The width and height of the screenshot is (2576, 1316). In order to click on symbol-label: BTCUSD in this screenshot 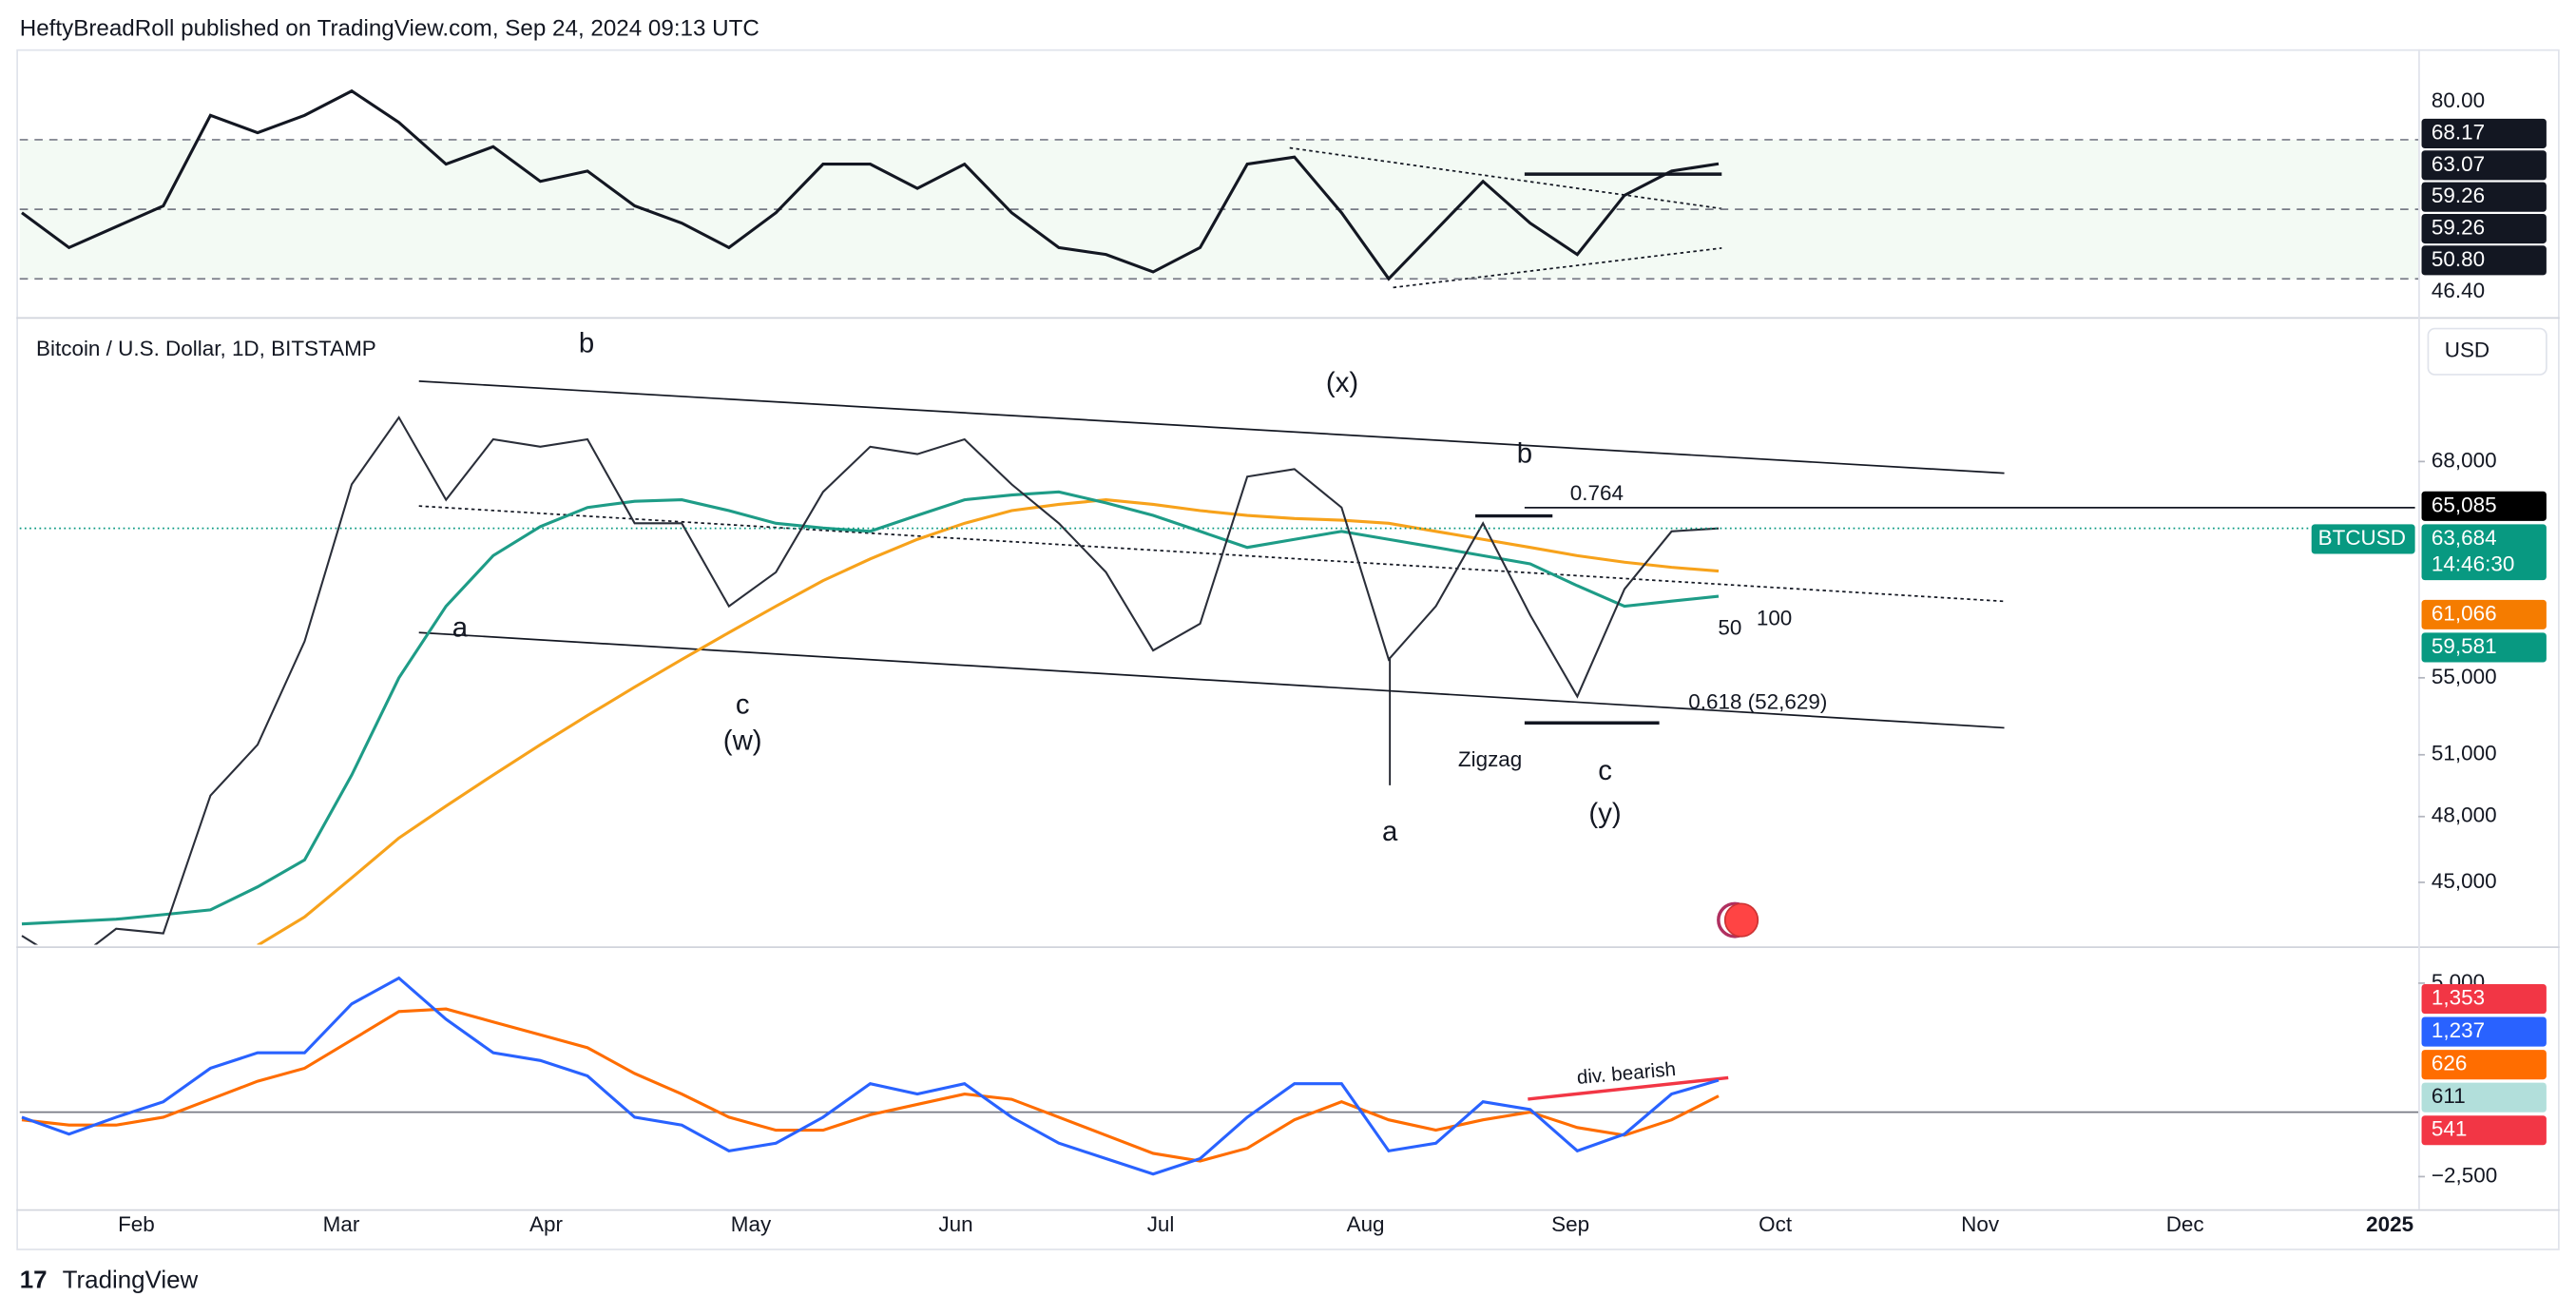, I will do `click(2362, 538)`.